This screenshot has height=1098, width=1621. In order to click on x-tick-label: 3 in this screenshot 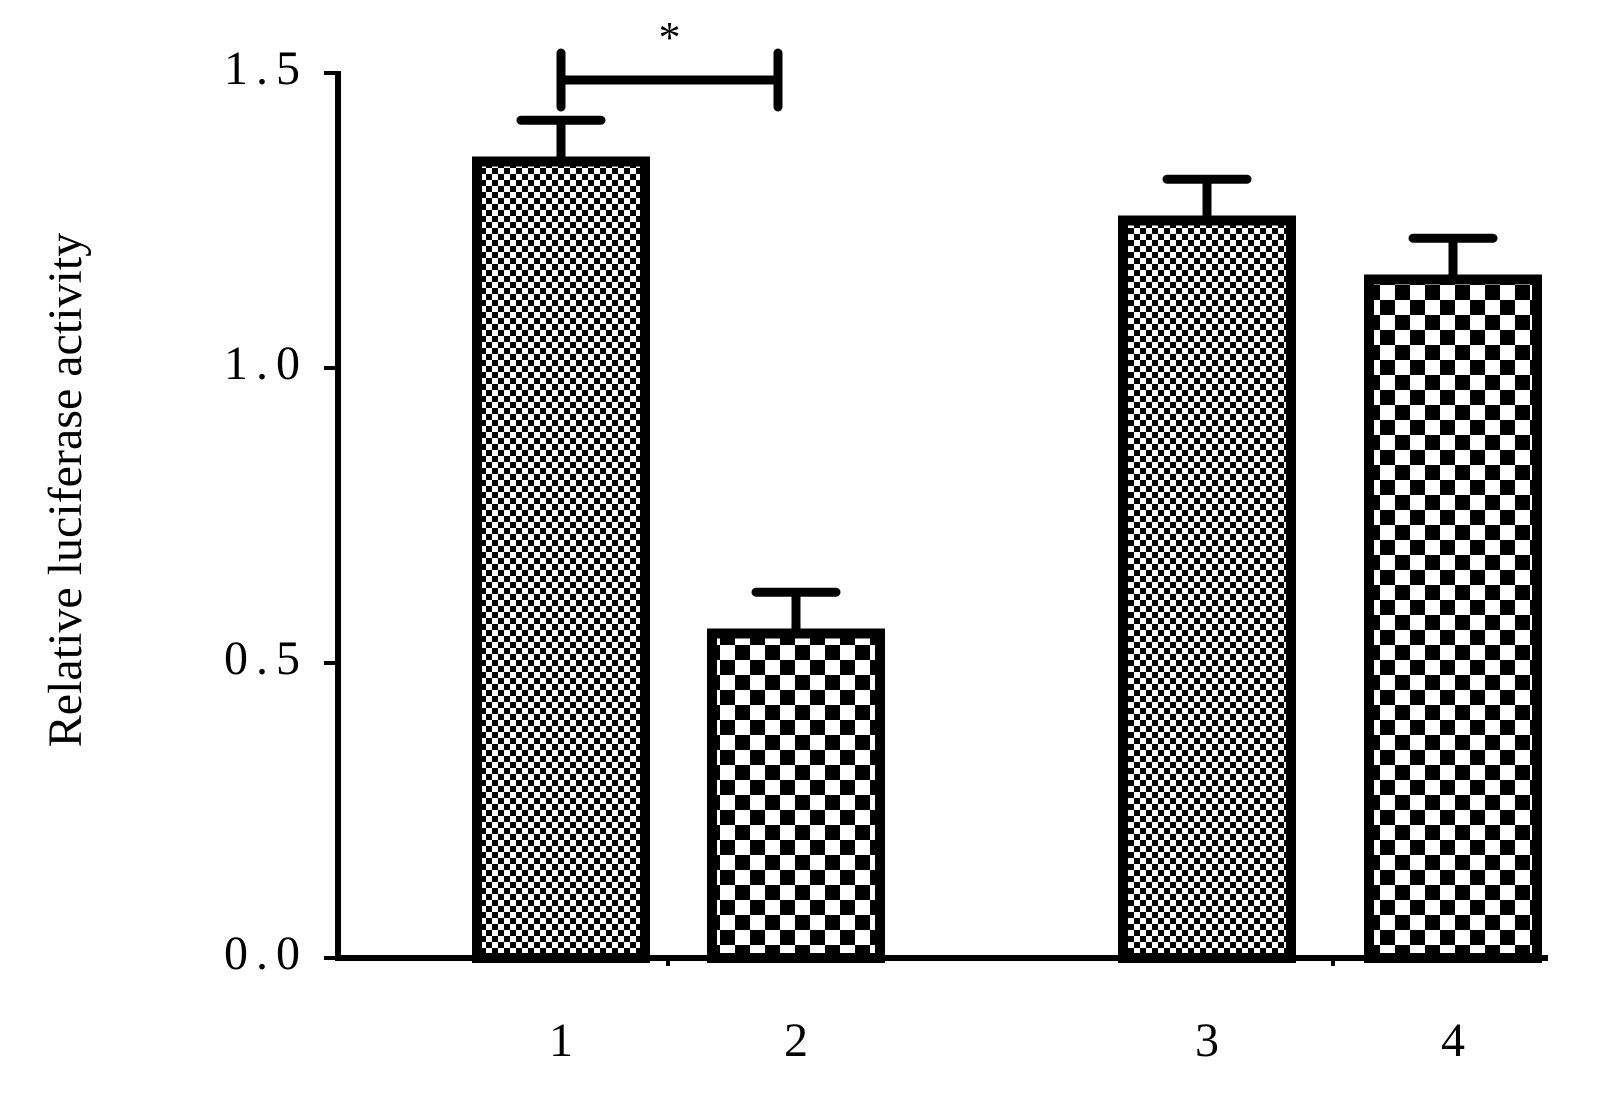, I will do `click(1207, 1040)`.